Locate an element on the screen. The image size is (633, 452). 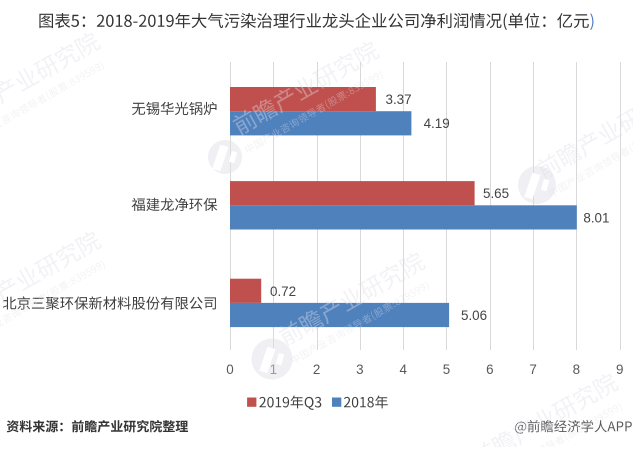
svg-text: 9 is located at coordinates (619, 369).